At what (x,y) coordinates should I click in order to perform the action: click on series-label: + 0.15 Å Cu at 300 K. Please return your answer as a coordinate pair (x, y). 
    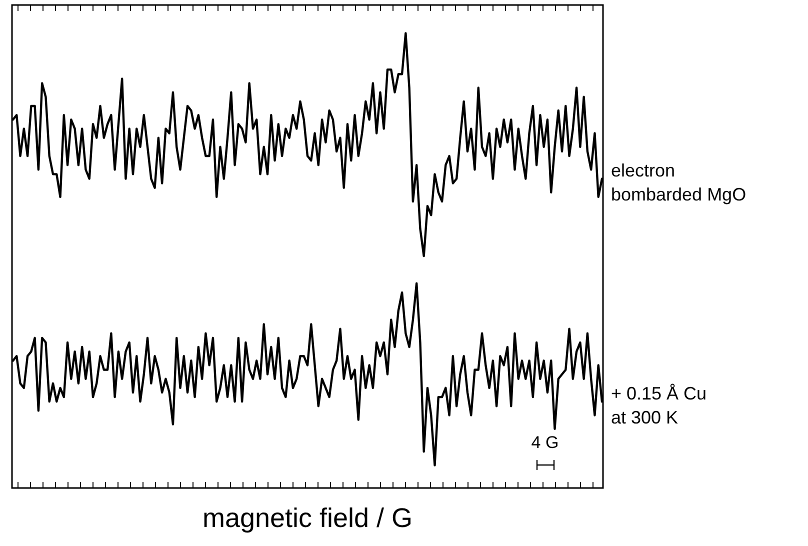
    Looking at the image, I should click on (659, 406).